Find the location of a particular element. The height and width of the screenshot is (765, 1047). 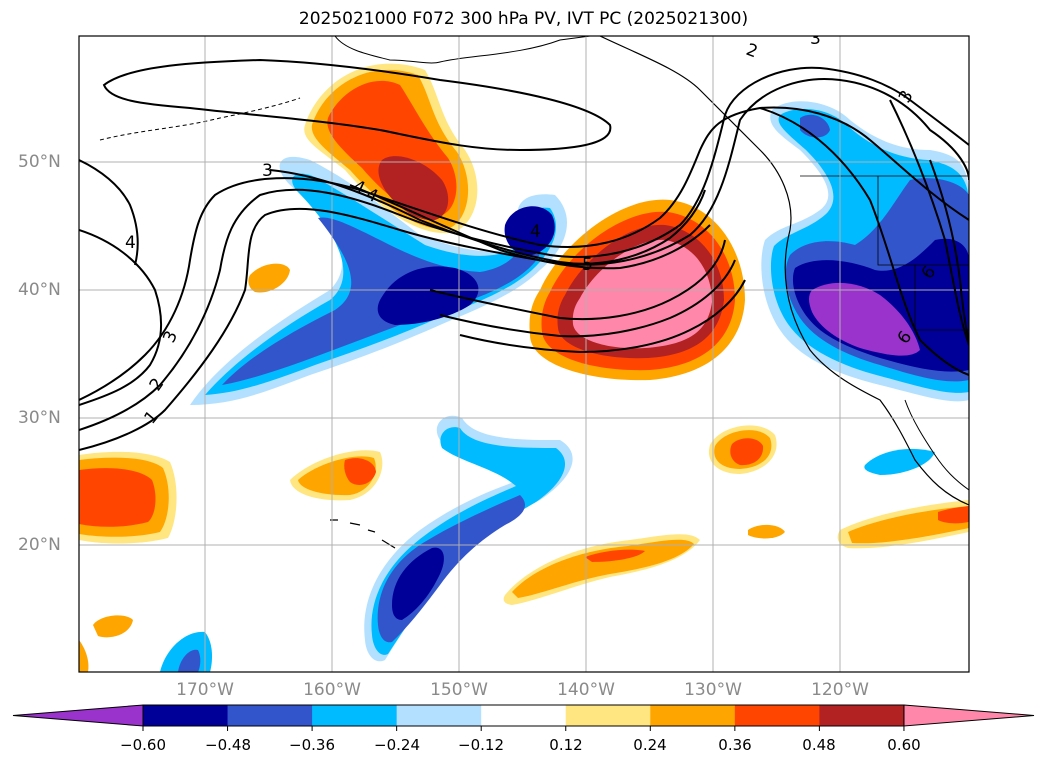

hawaii-islands is located at coordinates (363, 534).